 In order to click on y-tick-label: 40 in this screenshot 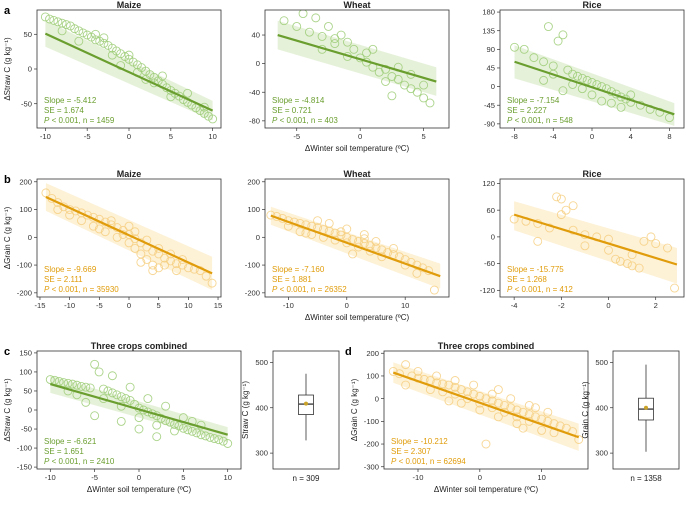, I will do `click(256, 35)`.